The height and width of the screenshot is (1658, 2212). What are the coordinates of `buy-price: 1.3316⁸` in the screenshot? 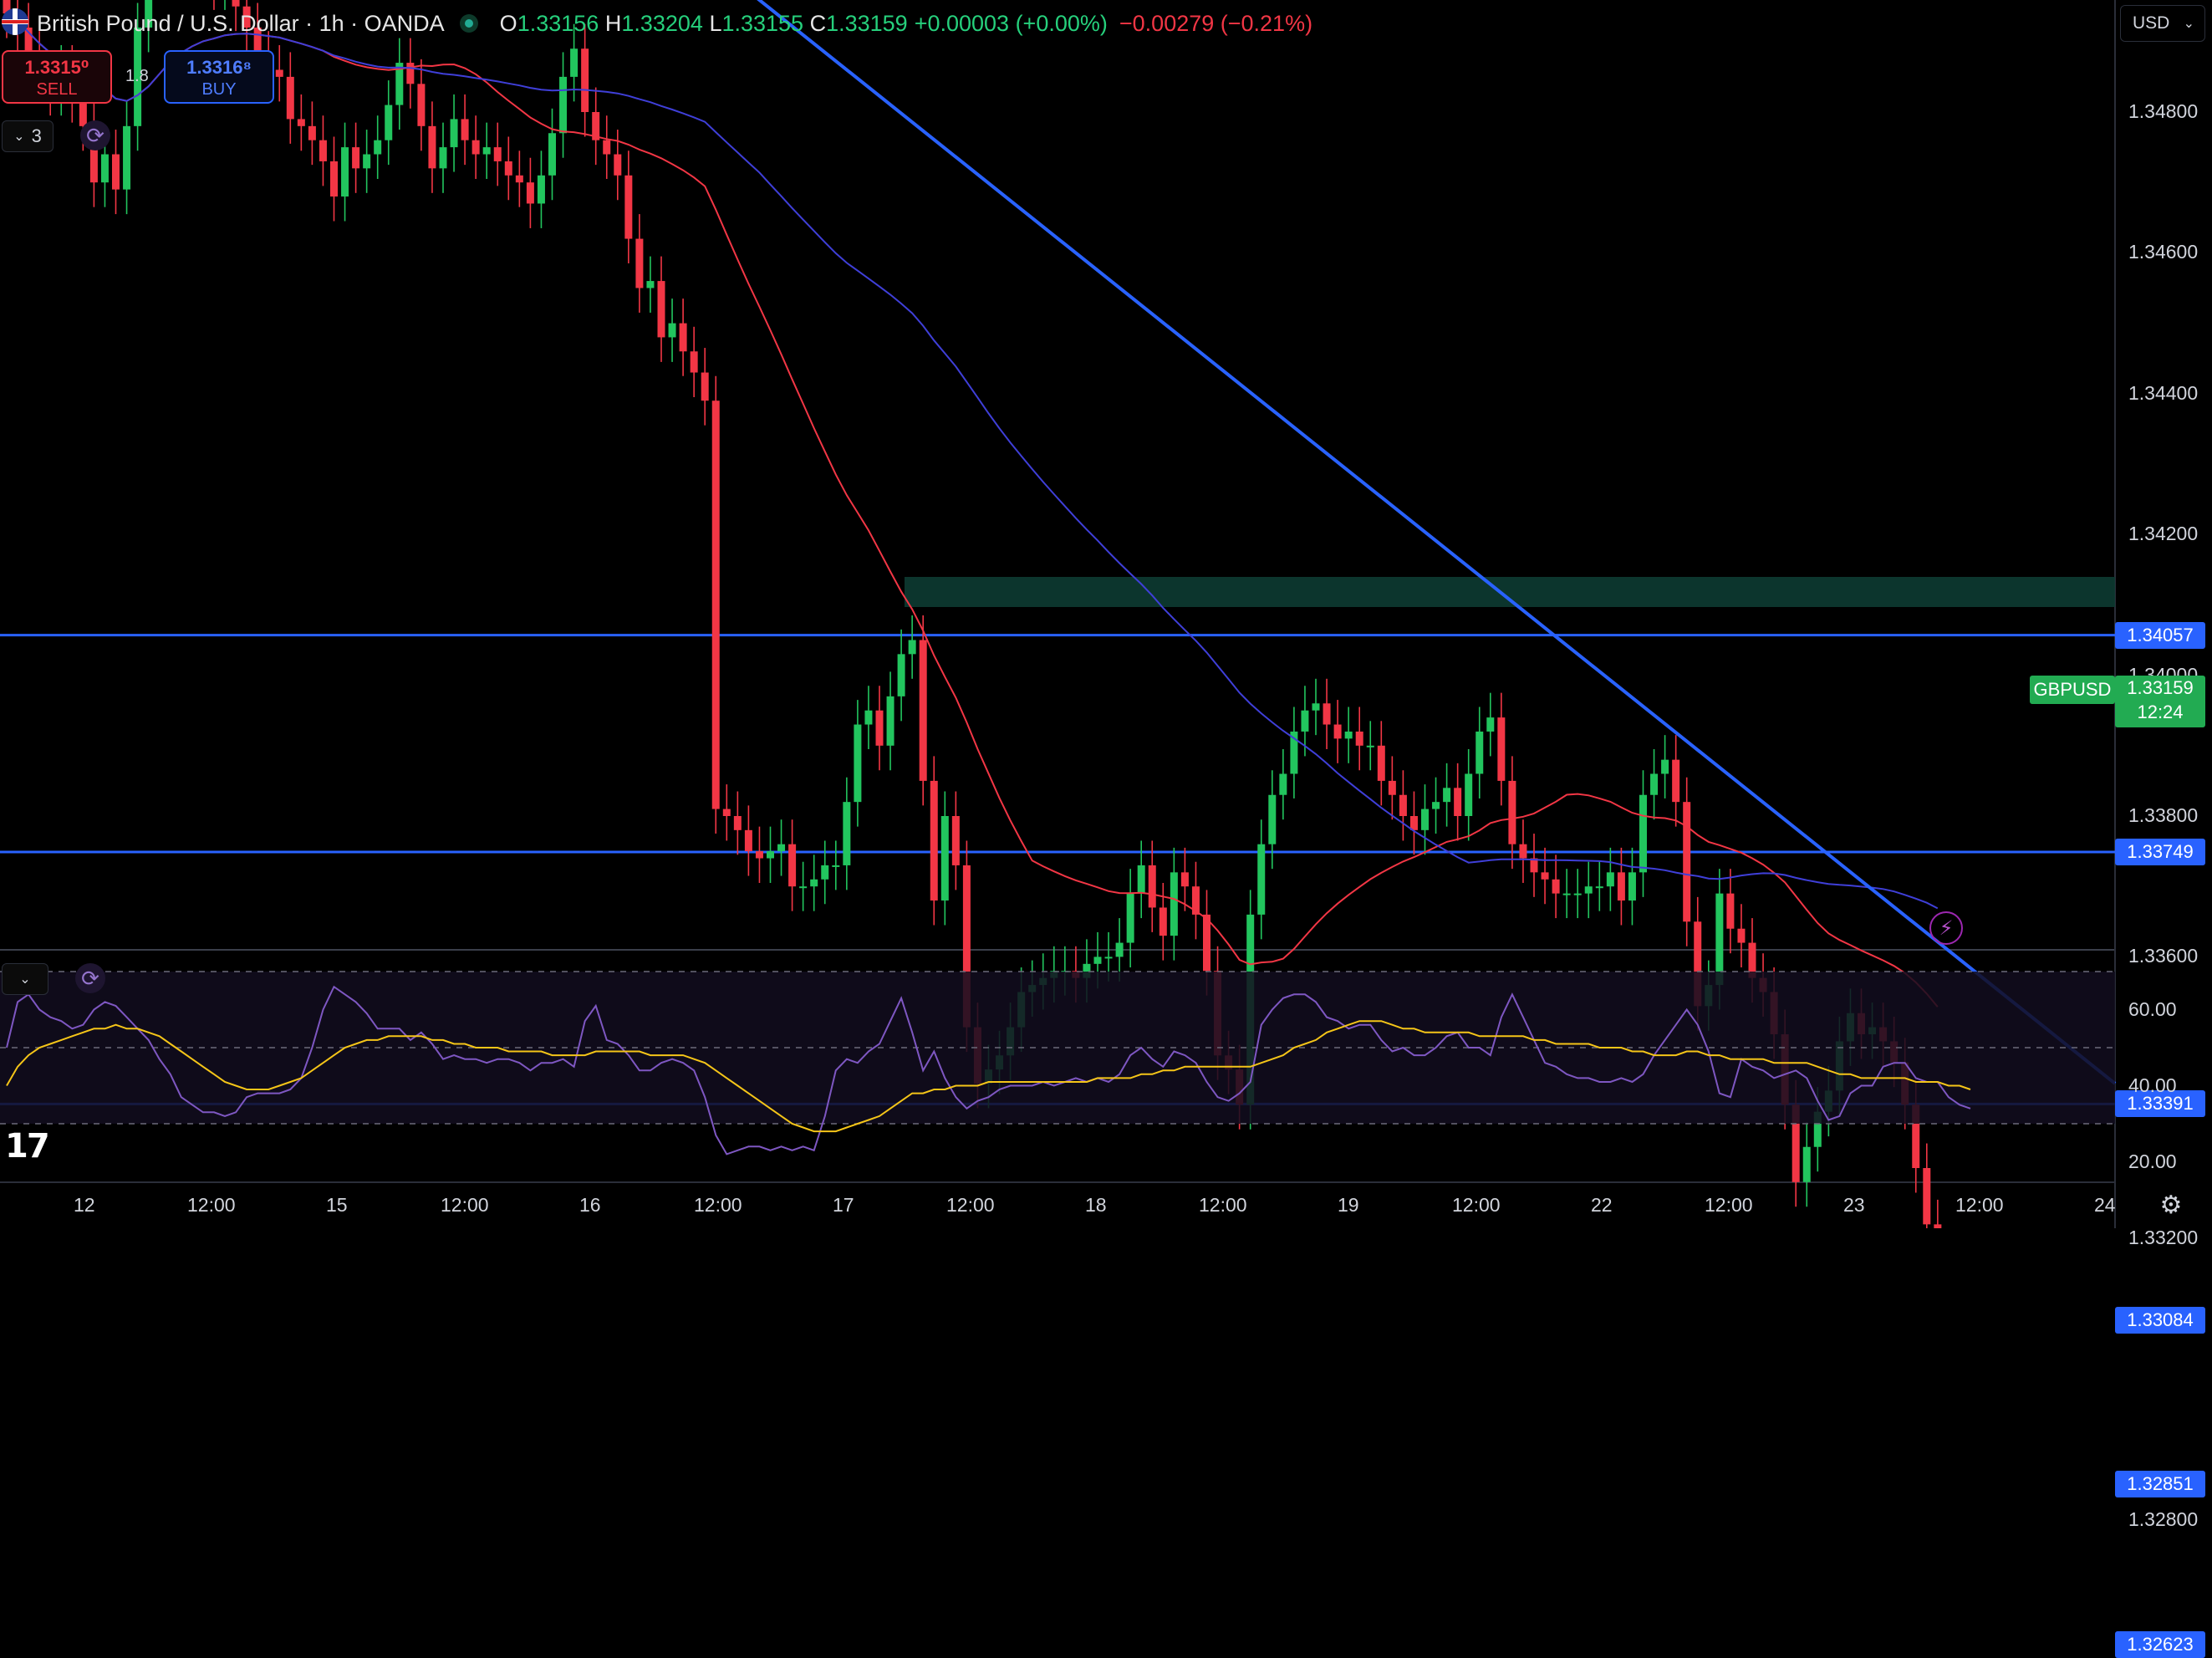 It's located at (219, 67).